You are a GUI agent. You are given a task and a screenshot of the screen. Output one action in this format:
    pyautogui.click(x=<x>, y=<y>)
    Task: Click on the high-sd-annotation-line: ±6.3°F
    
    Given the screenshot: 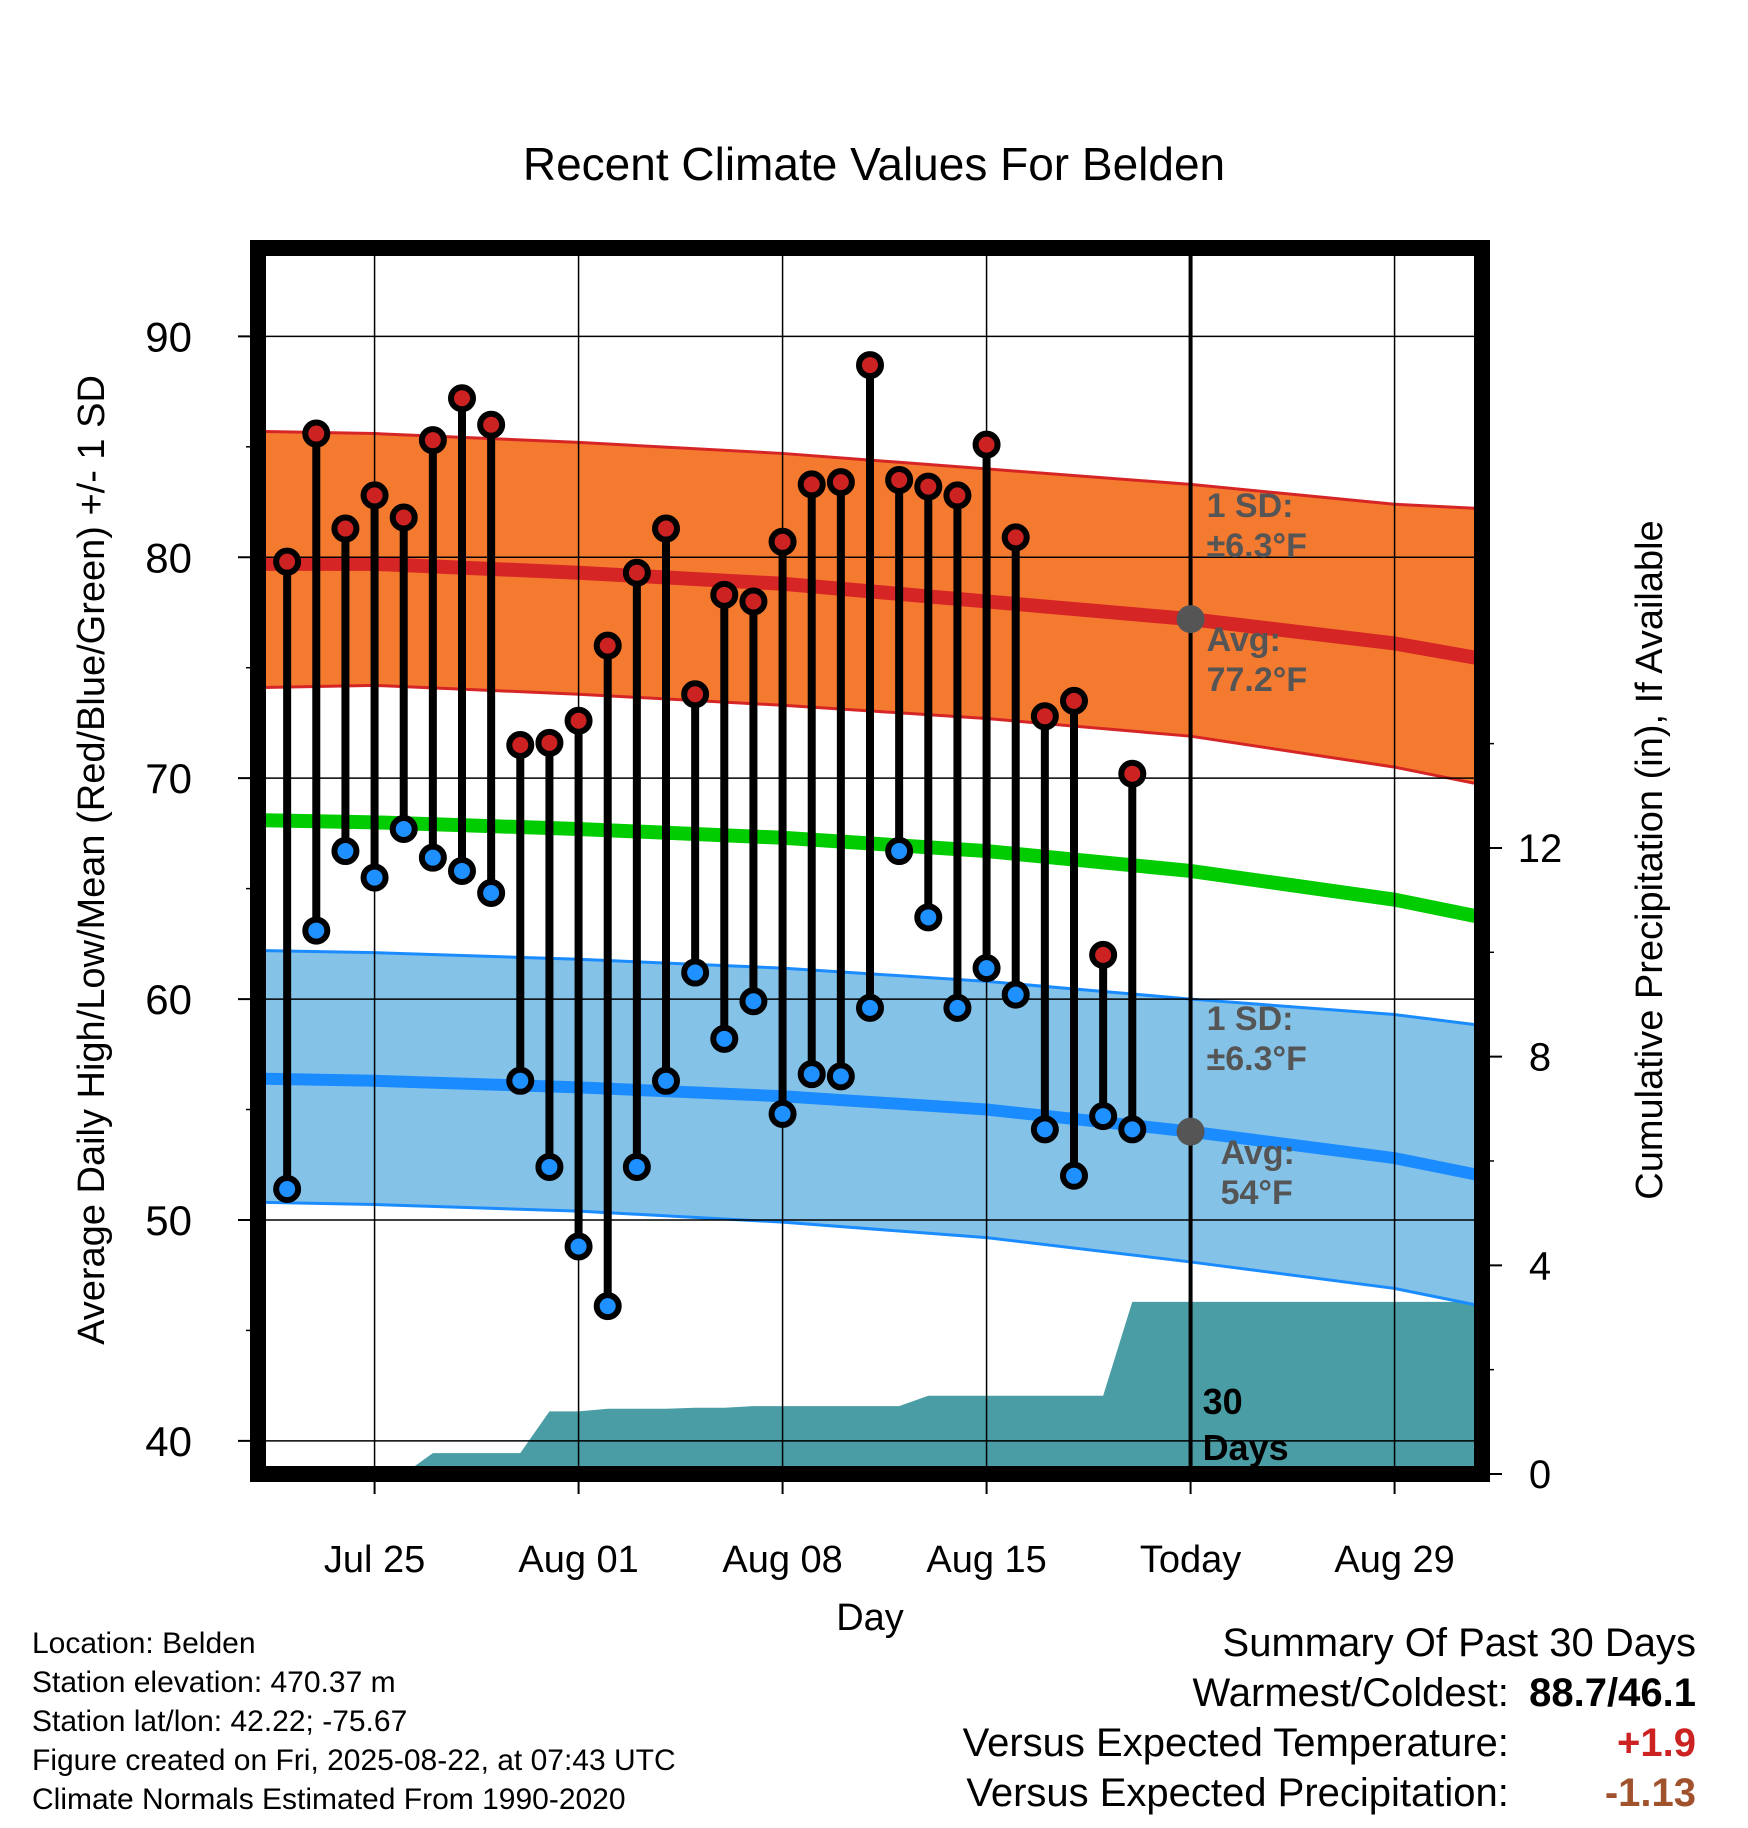 What is the action you would take?
    pyautogui.click(x=1257, y=546)
    